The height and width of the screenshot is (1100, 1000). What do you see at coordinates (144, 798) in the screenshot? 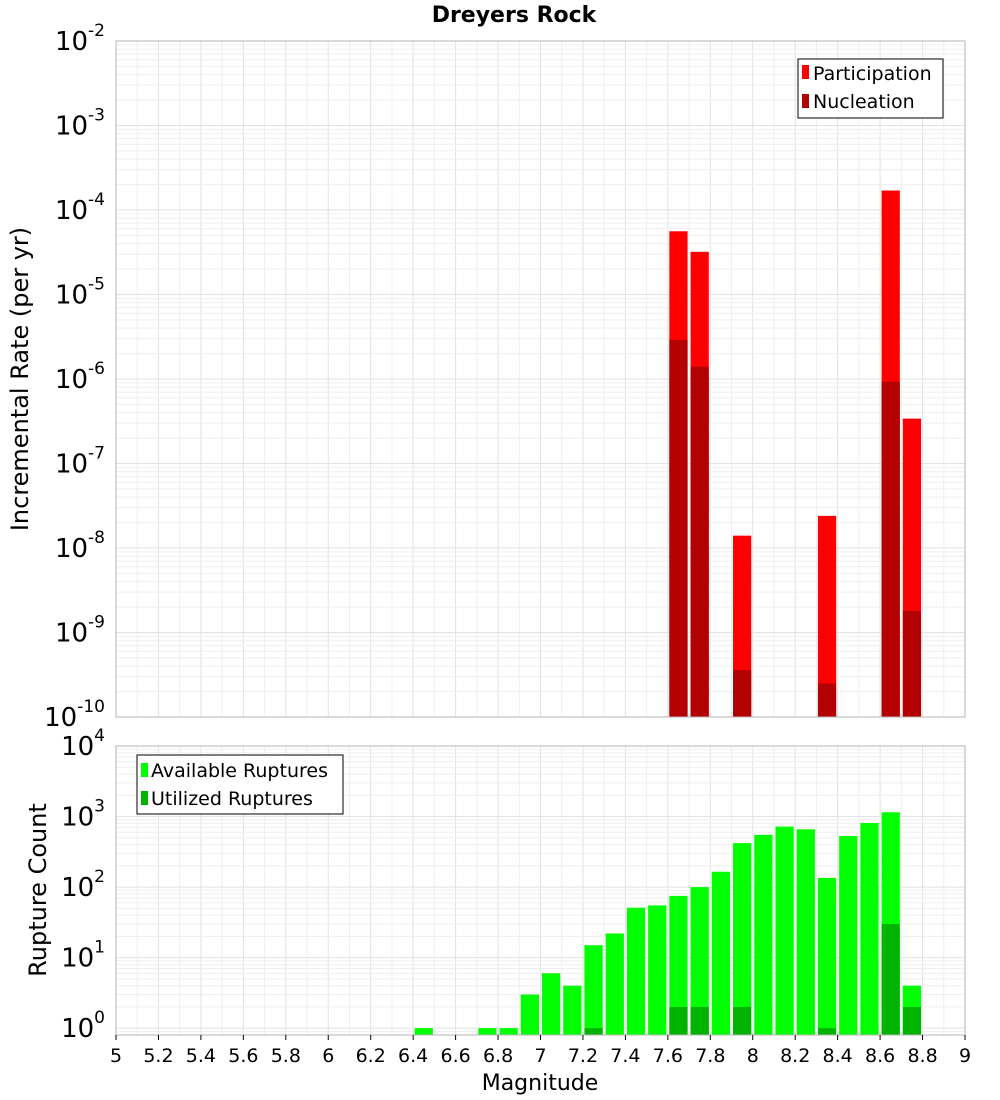
I see `legend-swatch-utilized-ruptures` at bounding box center [144, 798].